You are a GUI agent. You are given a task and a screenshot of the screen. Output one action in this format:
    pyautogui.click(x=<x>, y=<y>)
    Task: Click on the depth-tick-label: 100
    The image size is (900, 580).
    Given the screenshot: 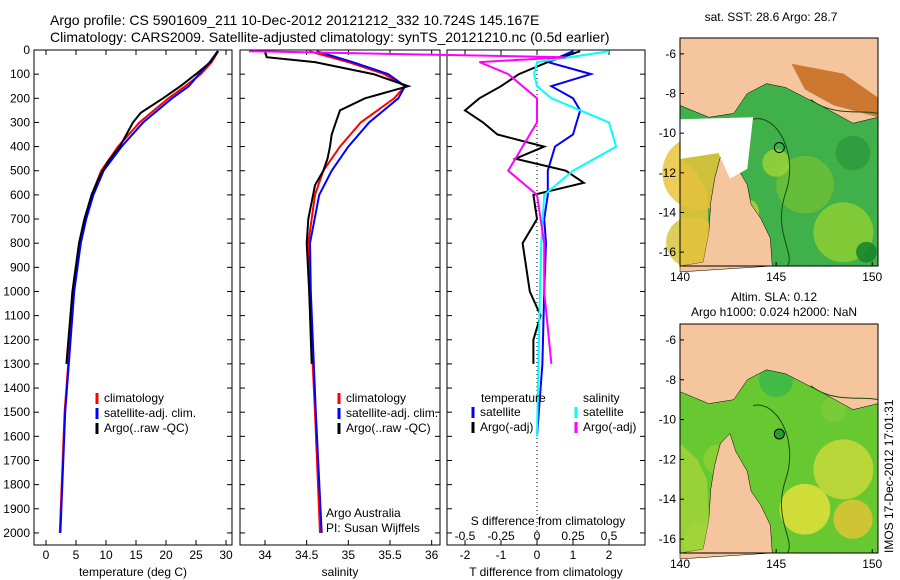 What is the action you would take?
    pyautogui.click(x=20, y=74)
    